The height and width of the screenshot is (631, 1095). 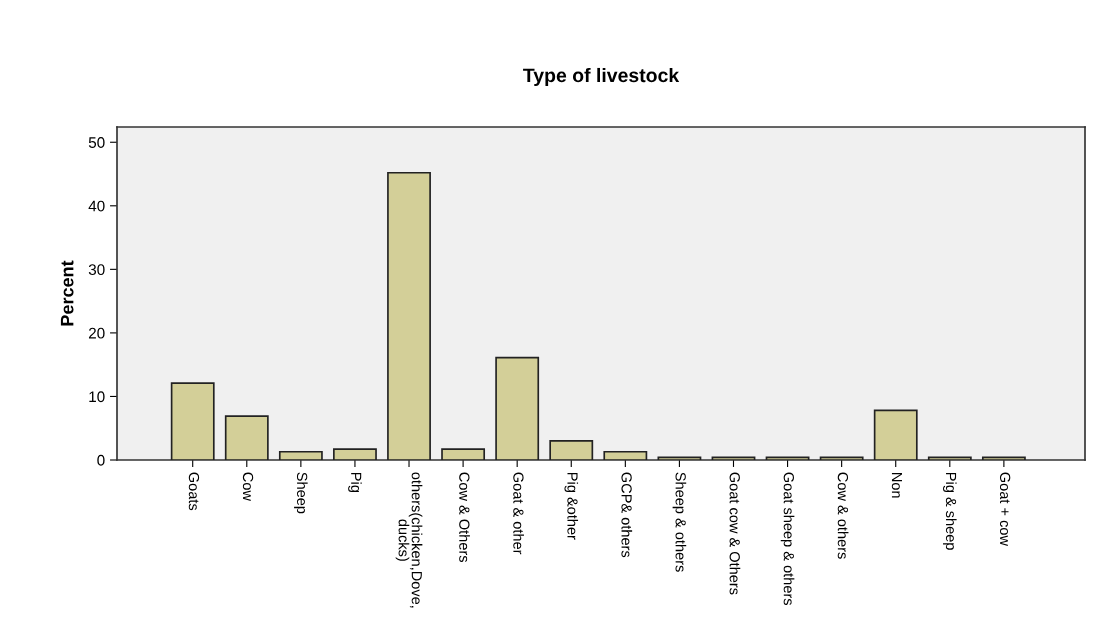 I want to click on x-tick-label: Goat cow & Others, so click(x=735, y=533).